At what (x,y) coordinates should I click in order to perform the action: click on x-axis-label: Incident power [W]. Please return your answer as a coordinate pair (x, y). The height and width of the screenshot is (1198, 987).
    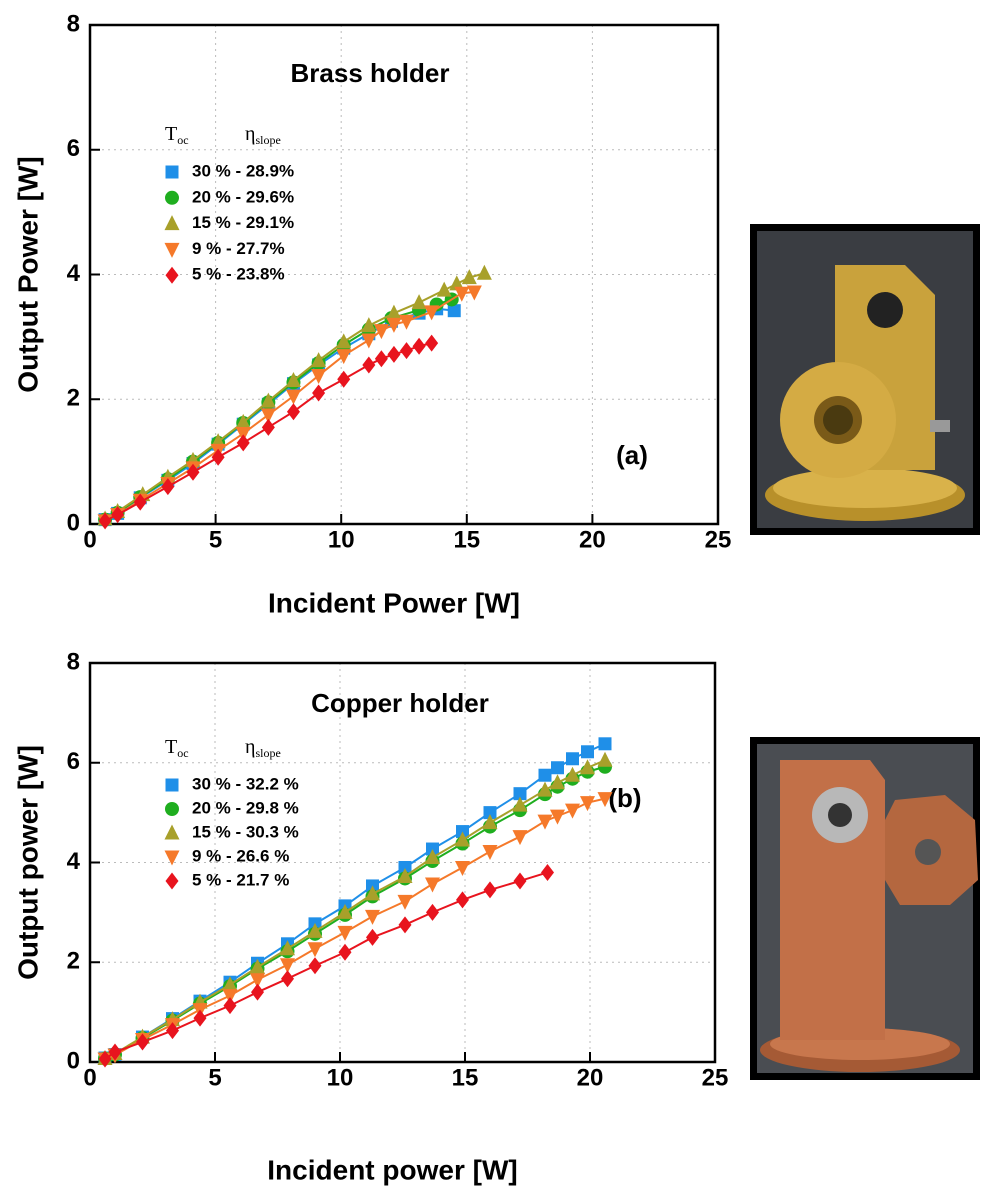
    Looking at the image, I should click on (392, 1169).